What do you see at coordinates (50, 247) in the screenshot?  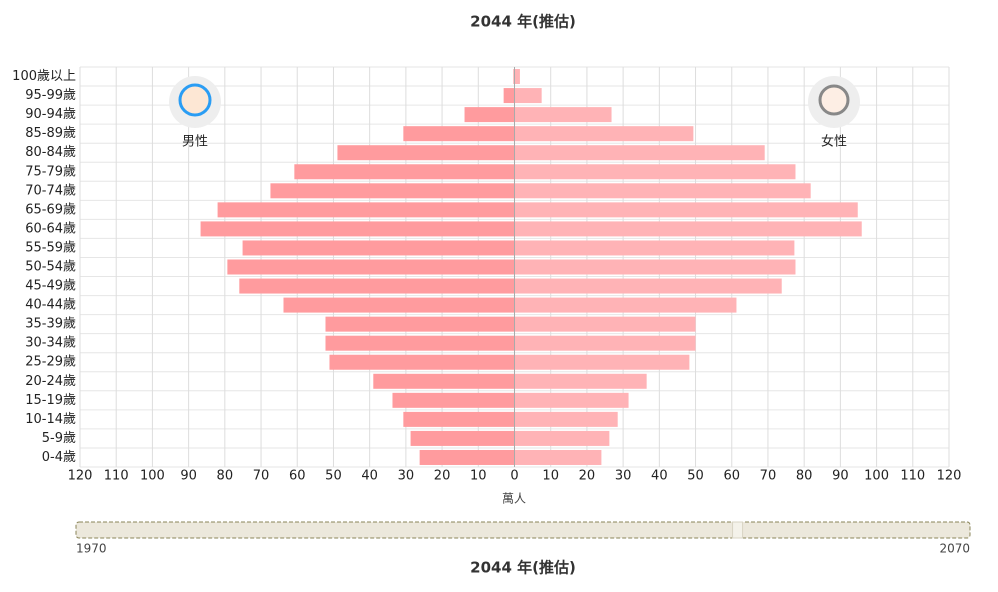 I see `y-tick-label: 55-59歲` at bounding box center [50, 247].